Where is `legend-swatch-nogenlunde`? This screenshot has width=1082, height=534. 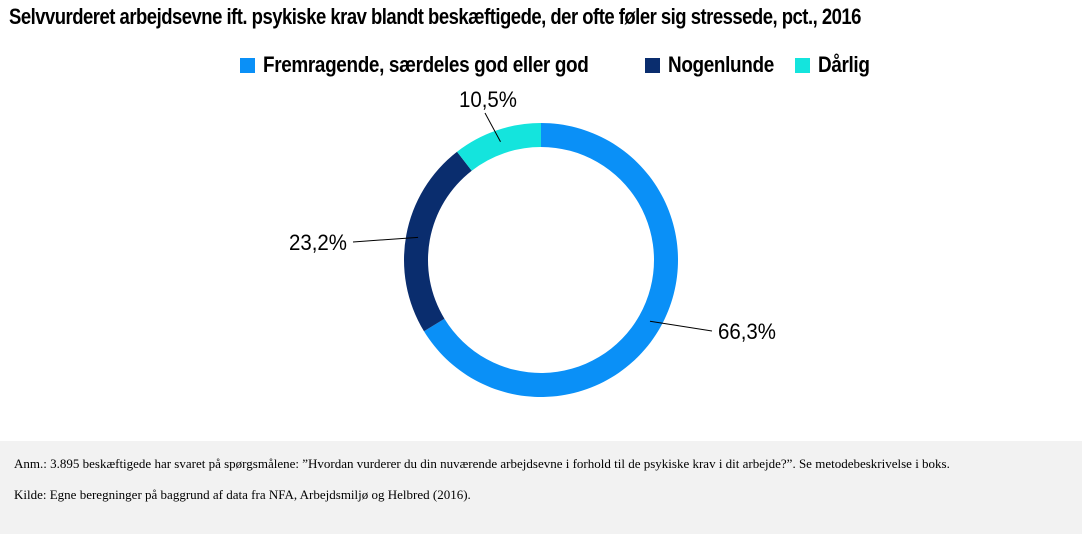 legend-swatch-nogenlunde is located at coordinates (653, 65).